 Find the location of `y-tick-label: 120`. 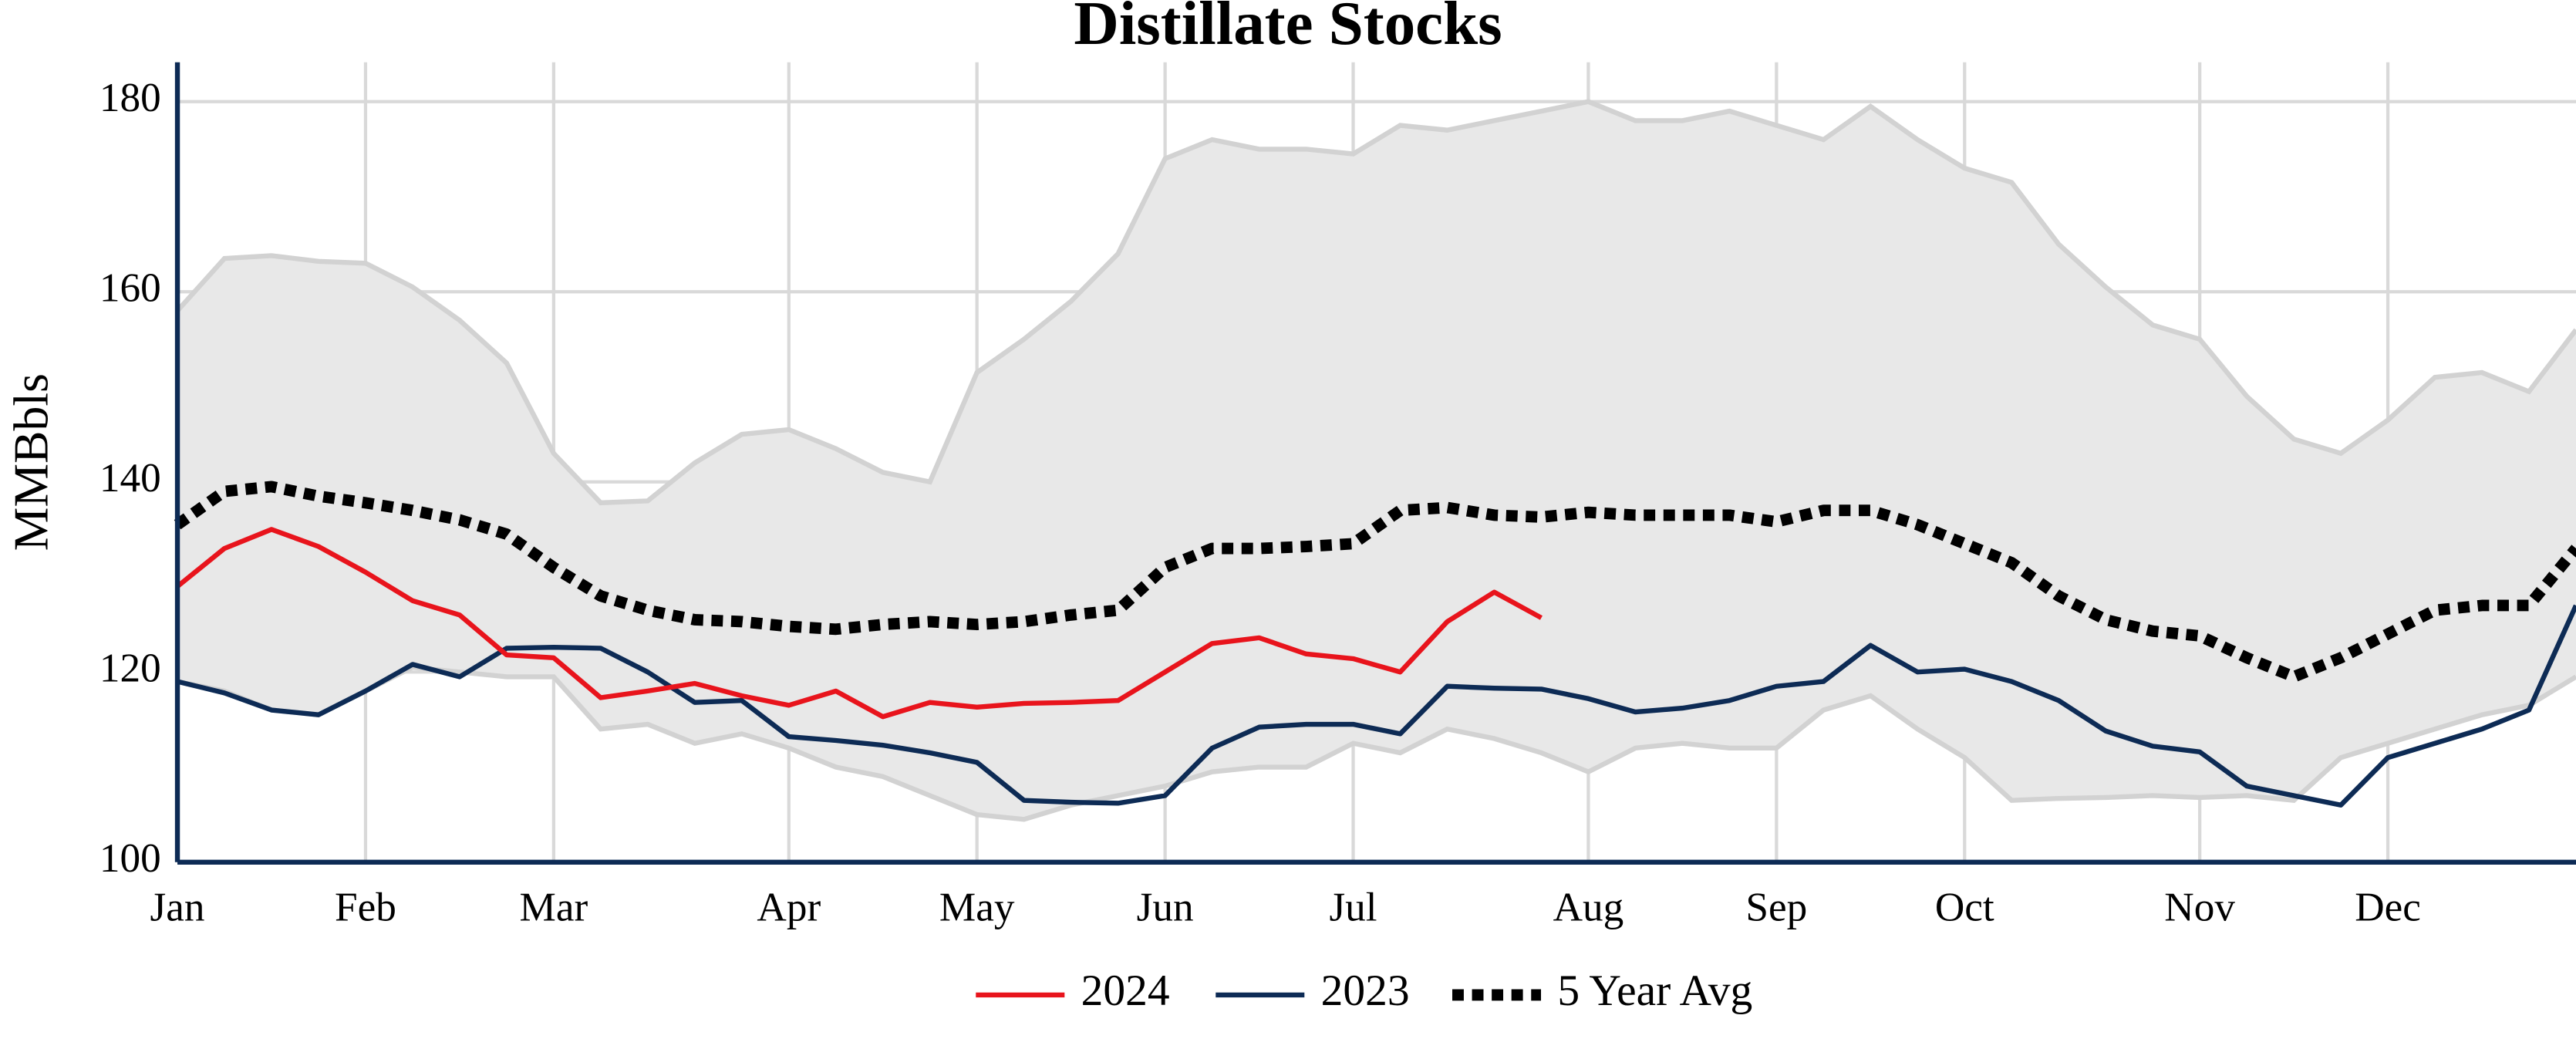

y-tick-label: 120 is located at coordinates (130, 667).